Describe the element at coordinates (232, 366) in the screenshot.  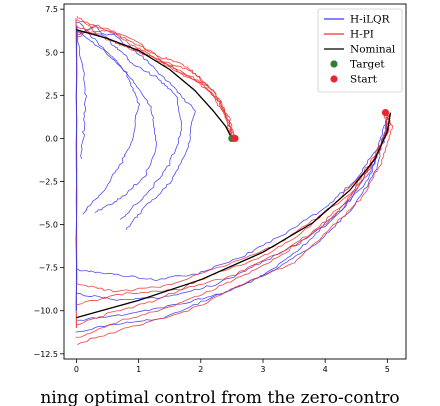
I see `x-axis-ticks: 0 1 2 3 4 5` at that location.